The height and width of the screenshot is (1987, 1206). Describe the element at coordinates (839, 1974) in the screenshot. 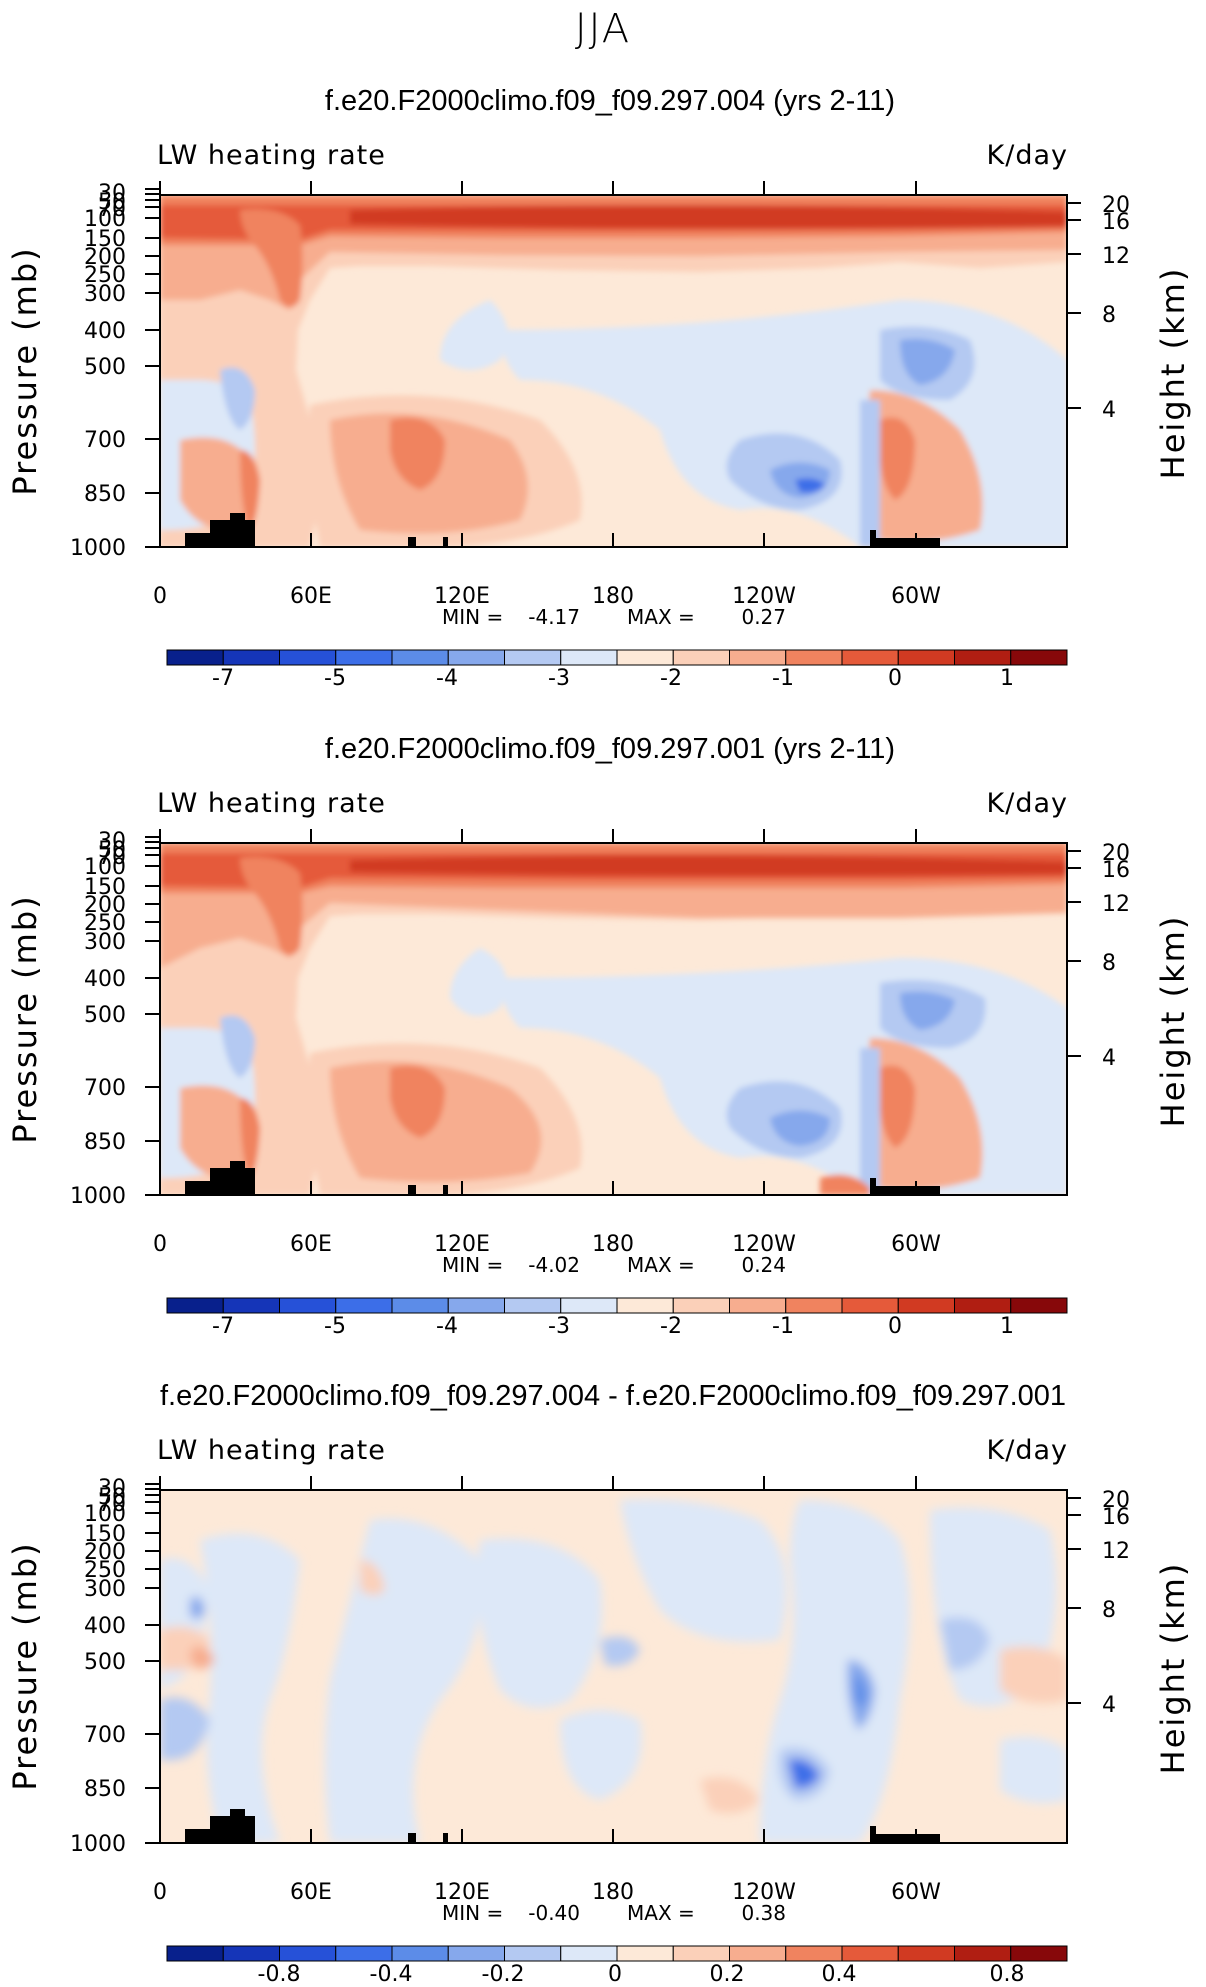

I see `colorbar-label: 0.4` at that location.